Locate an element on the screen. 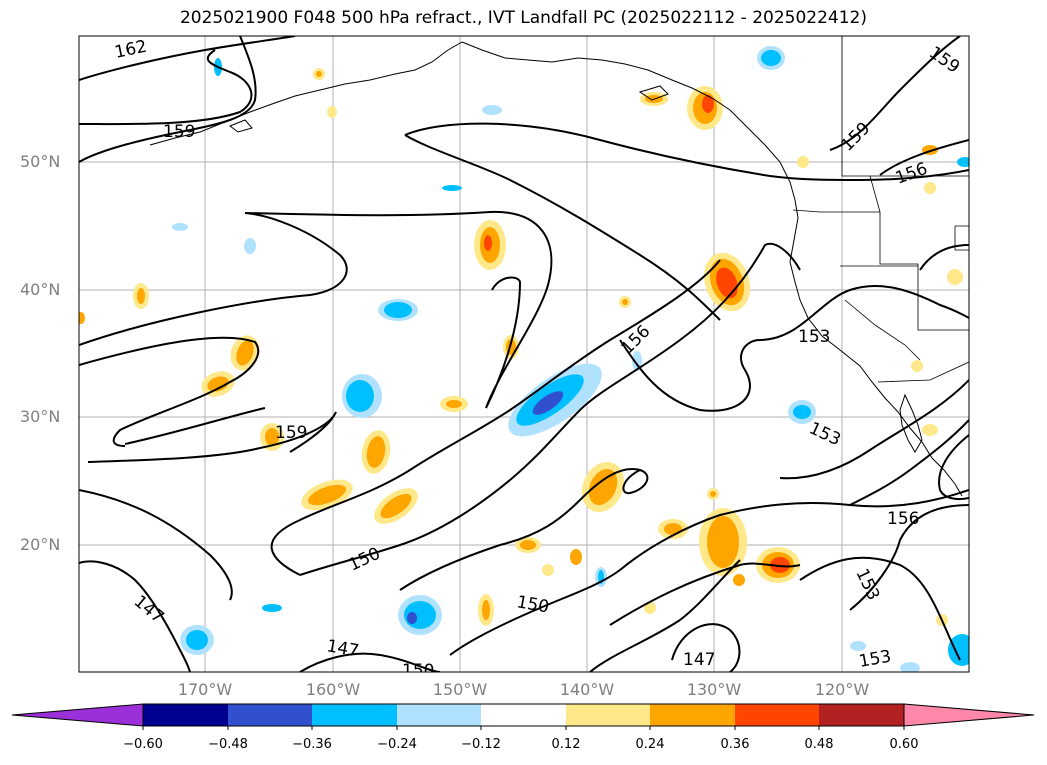 This screenshot has height=765, width=1047. lon-label: 150°W is located at coordinates (460, 689).